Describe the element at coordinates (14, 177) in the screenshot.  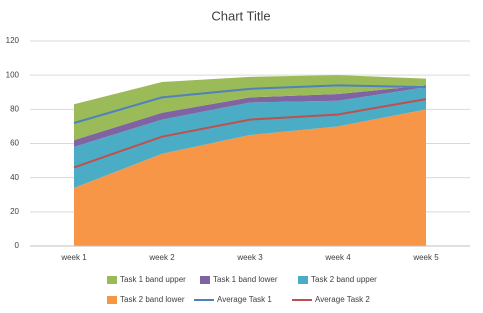
I see `y-tick-label: 40` at that location.